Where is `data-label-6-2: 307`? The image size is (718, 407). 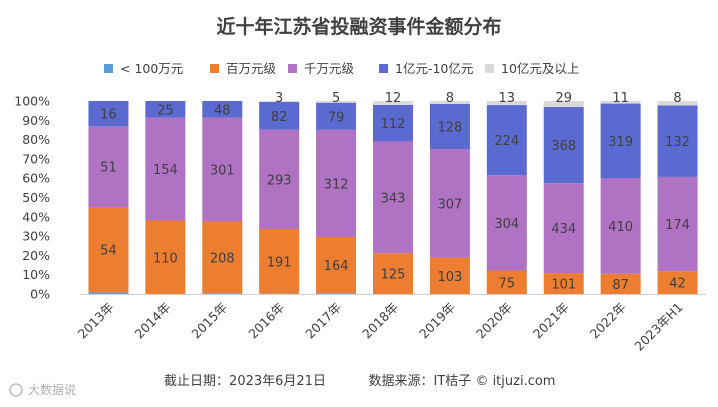 data-label-6-2: 307 is located at coordinates (449, 204).